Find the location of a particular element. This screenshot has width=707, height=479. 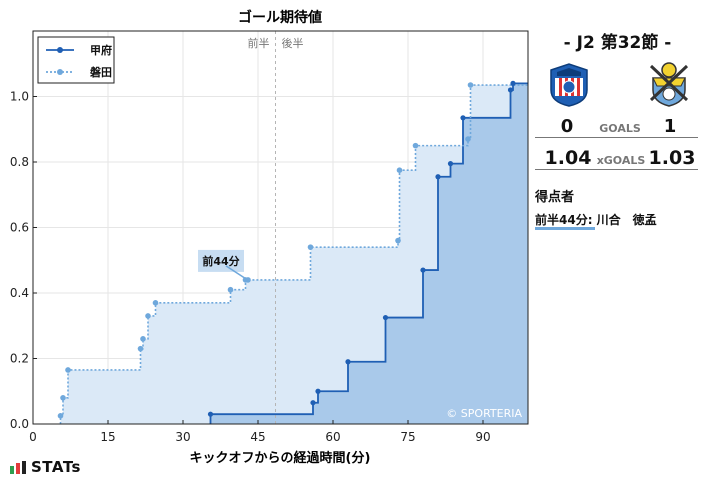

legend-entry: 磐田 is located at coordinates (101, 72).